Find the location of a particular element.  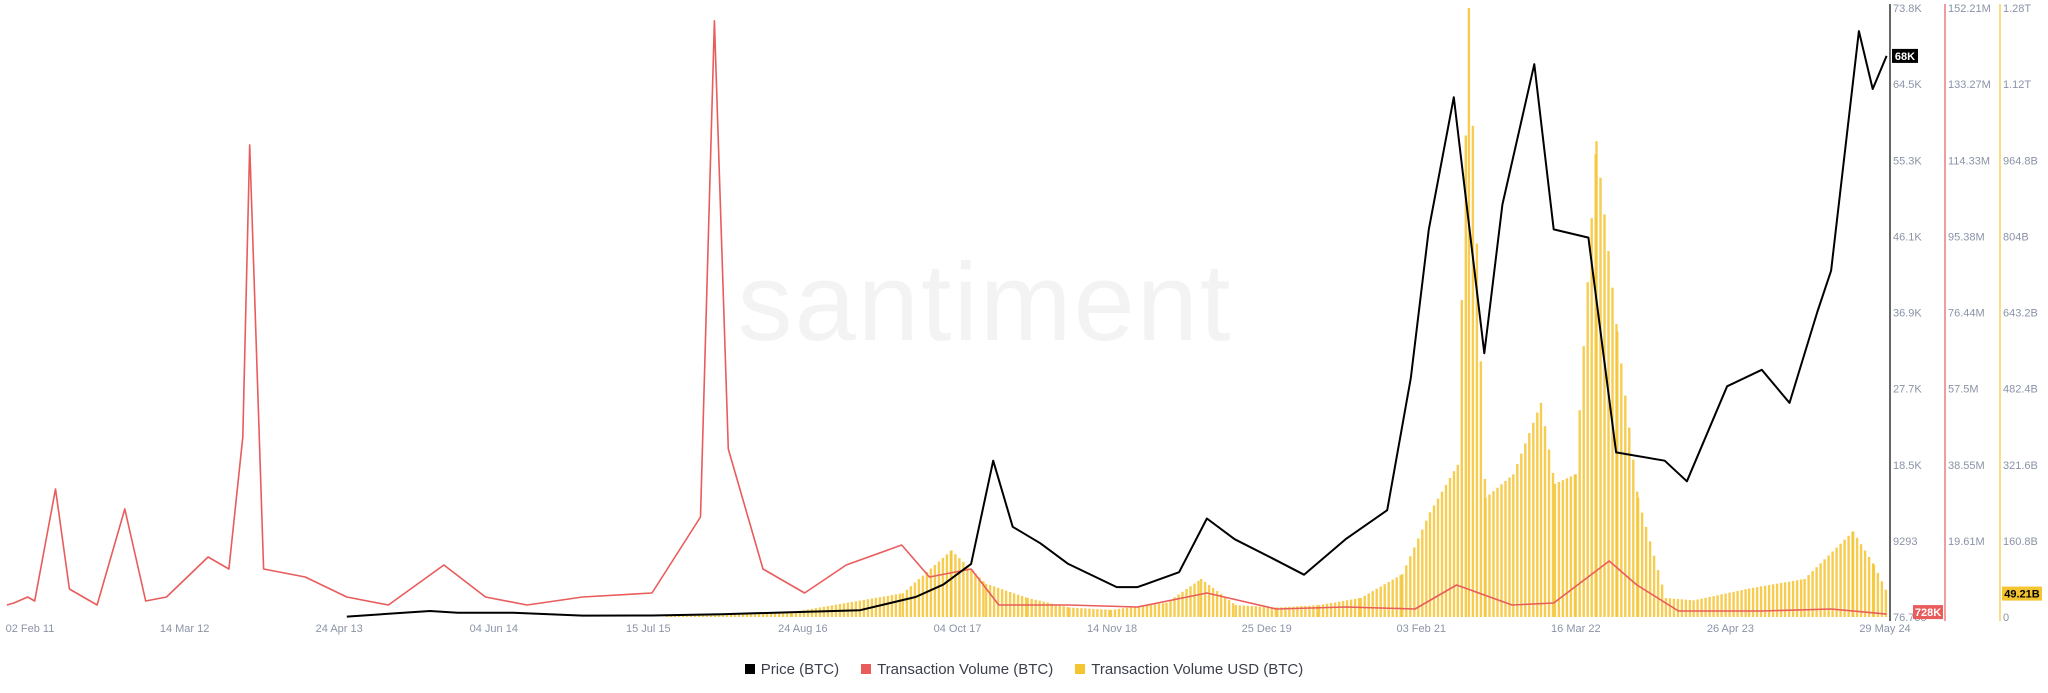

legend-label-volume-usd: Transaction Volume USD (BTC) is located at coordinates (1197, 669).